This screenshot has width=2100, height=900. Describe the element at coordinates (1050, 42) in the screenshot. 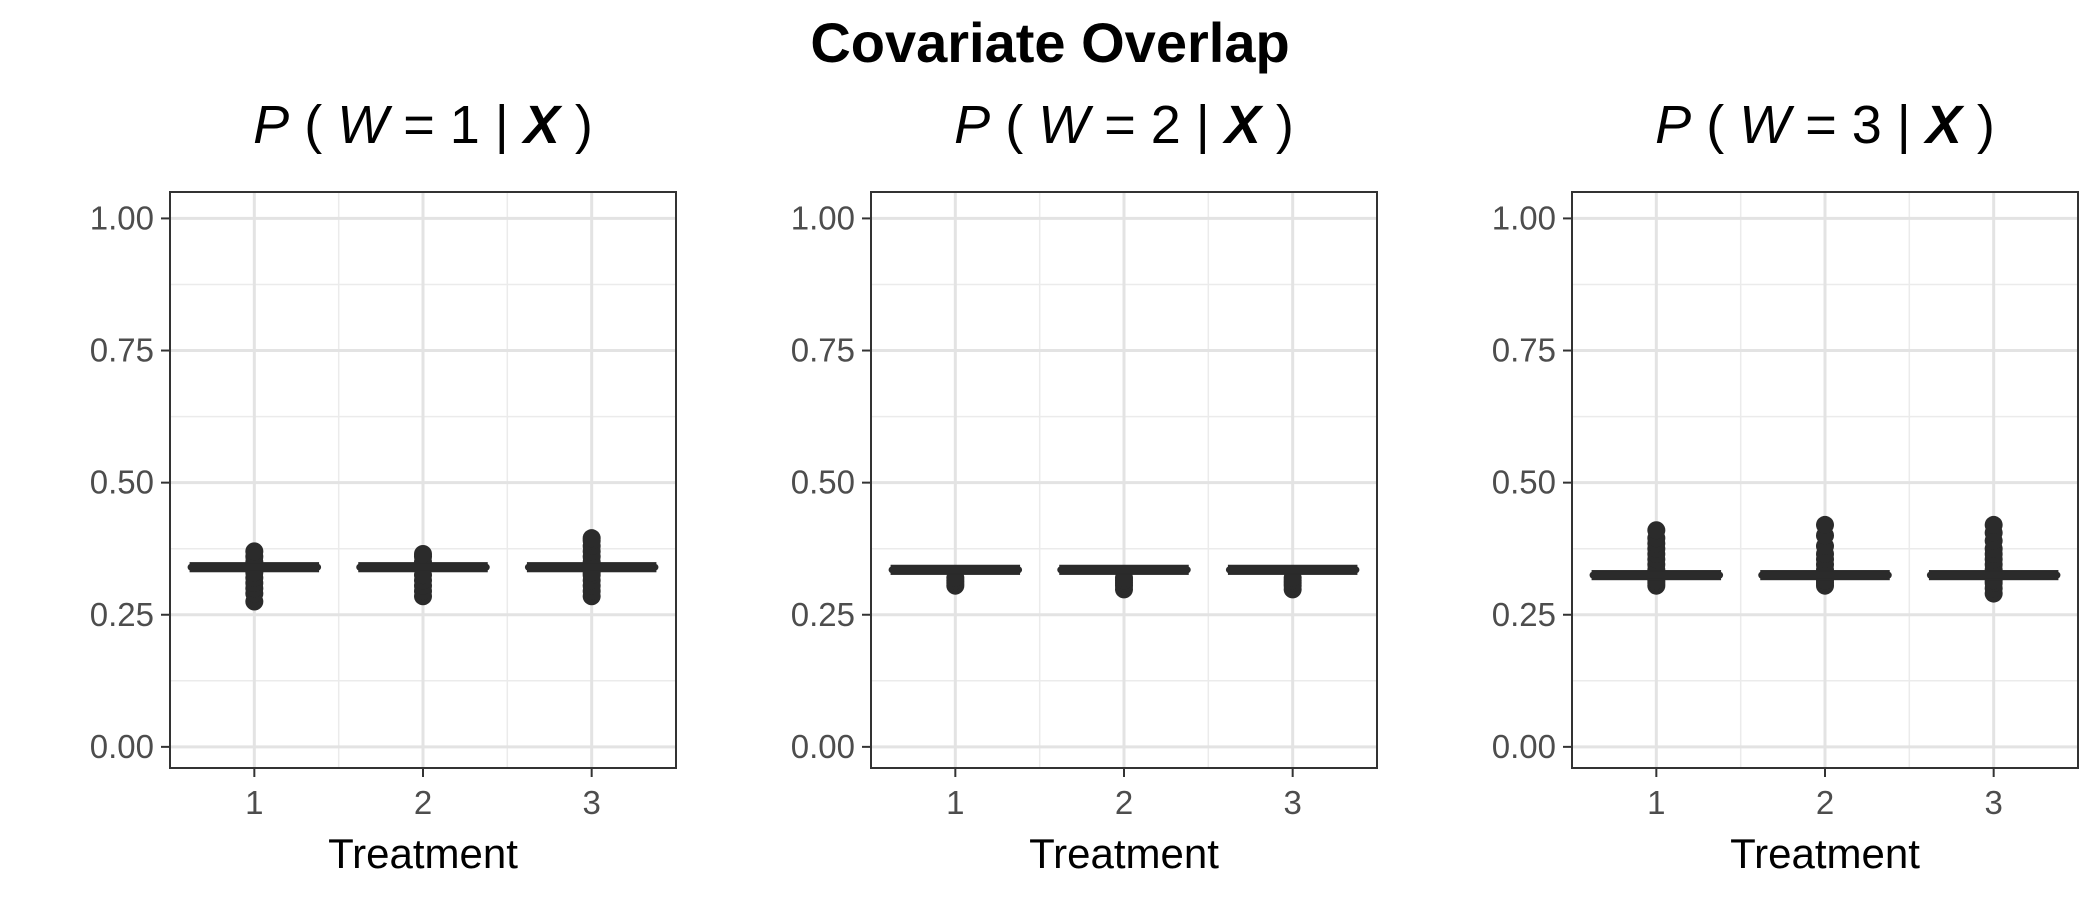

I see `chart-main-title: Covariate Overlap` at that location.